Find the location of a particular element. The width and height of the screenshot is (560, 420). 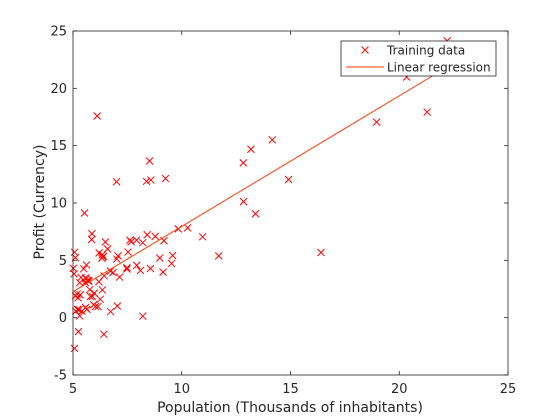

y-tick-label: -5 is located at coordinates (60, 376).